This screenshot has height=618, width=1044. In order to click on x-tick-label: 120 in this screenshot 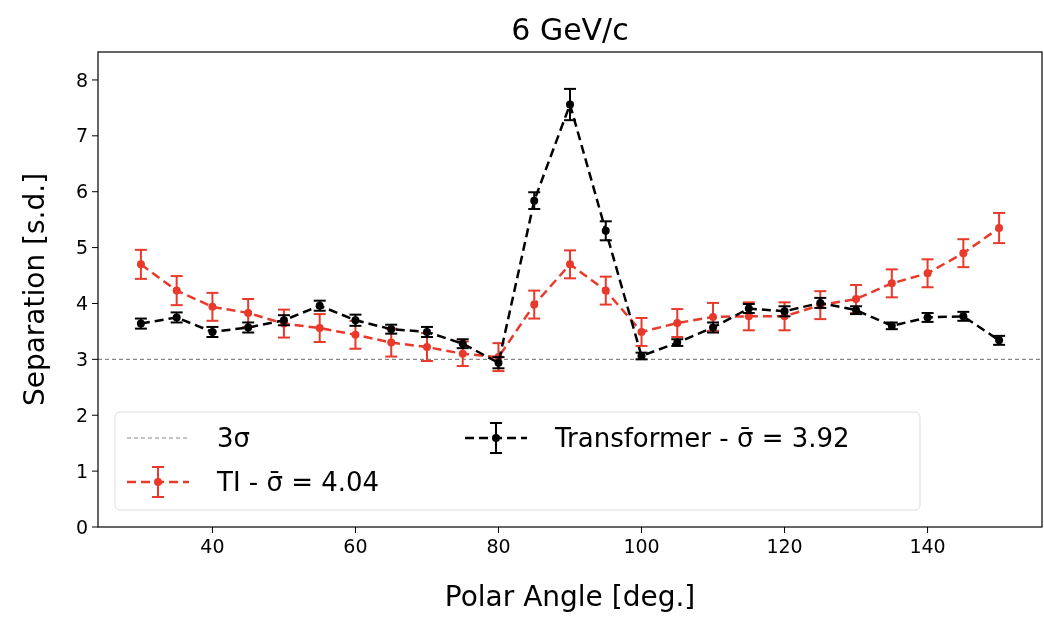, I will do `click(784, 546)`.